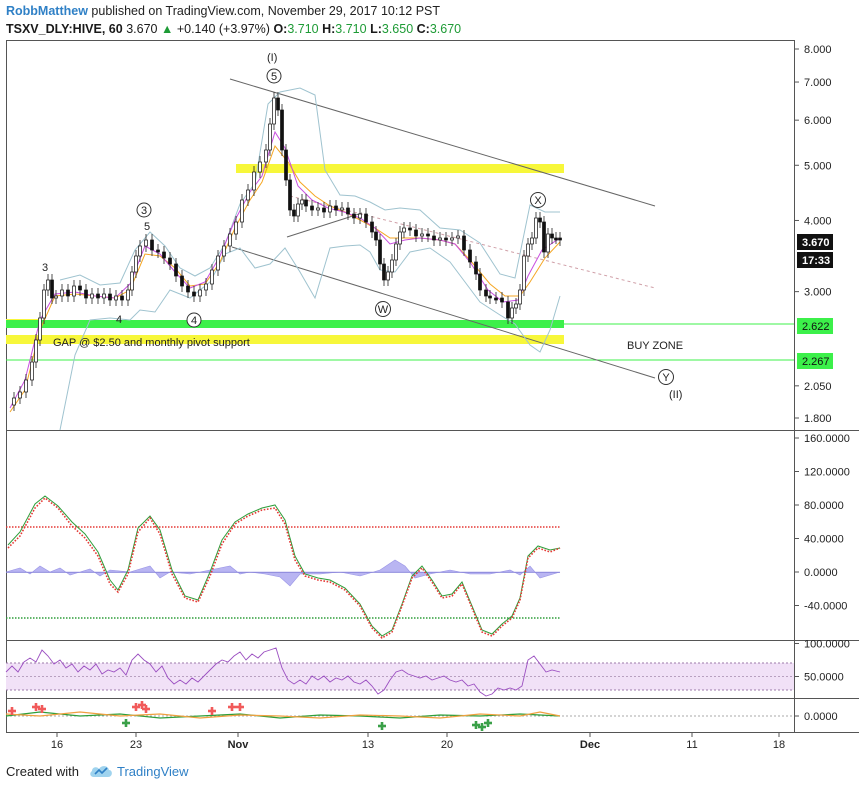 The image size is (859, 788). What do you see at coordinates (167, 29) in the screenshot?
I see `up-triangle-icon: ▲` at bounding box center [167, 29].